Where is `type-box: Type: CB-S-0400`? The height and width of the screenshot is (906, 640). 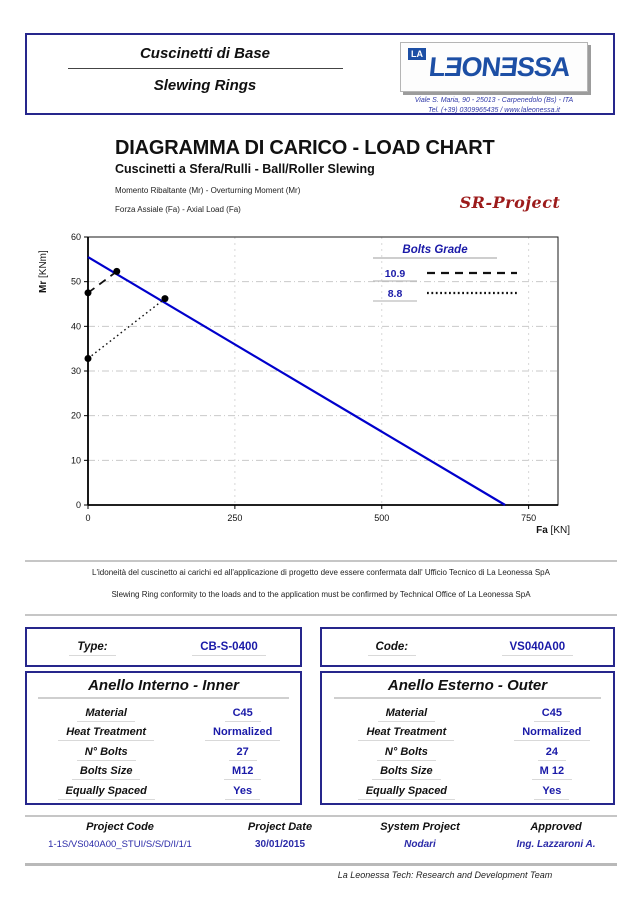 type-box: Type: CB-S-0400 is located at coordinates (163, 647).